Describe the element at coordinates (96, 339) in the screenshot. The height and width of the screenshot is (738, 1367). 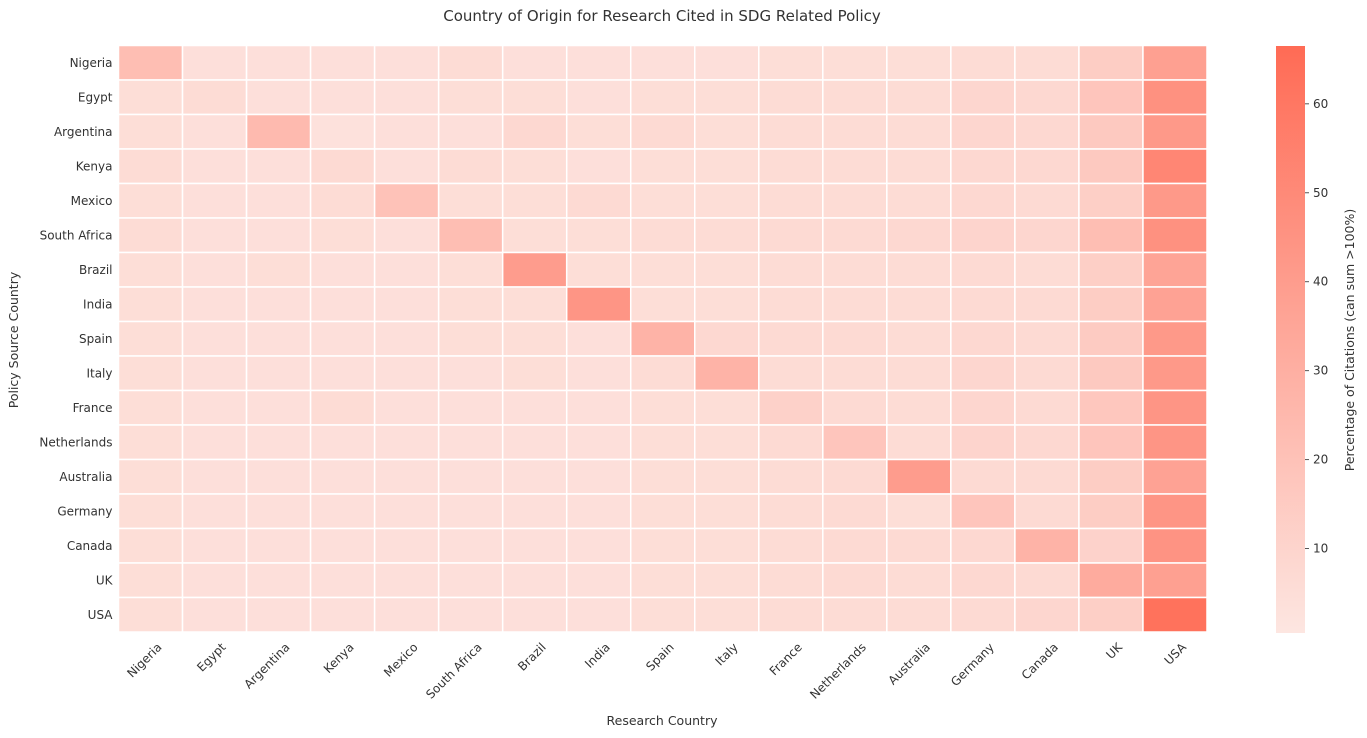
I see `y-tick-label: Spain` at that location.